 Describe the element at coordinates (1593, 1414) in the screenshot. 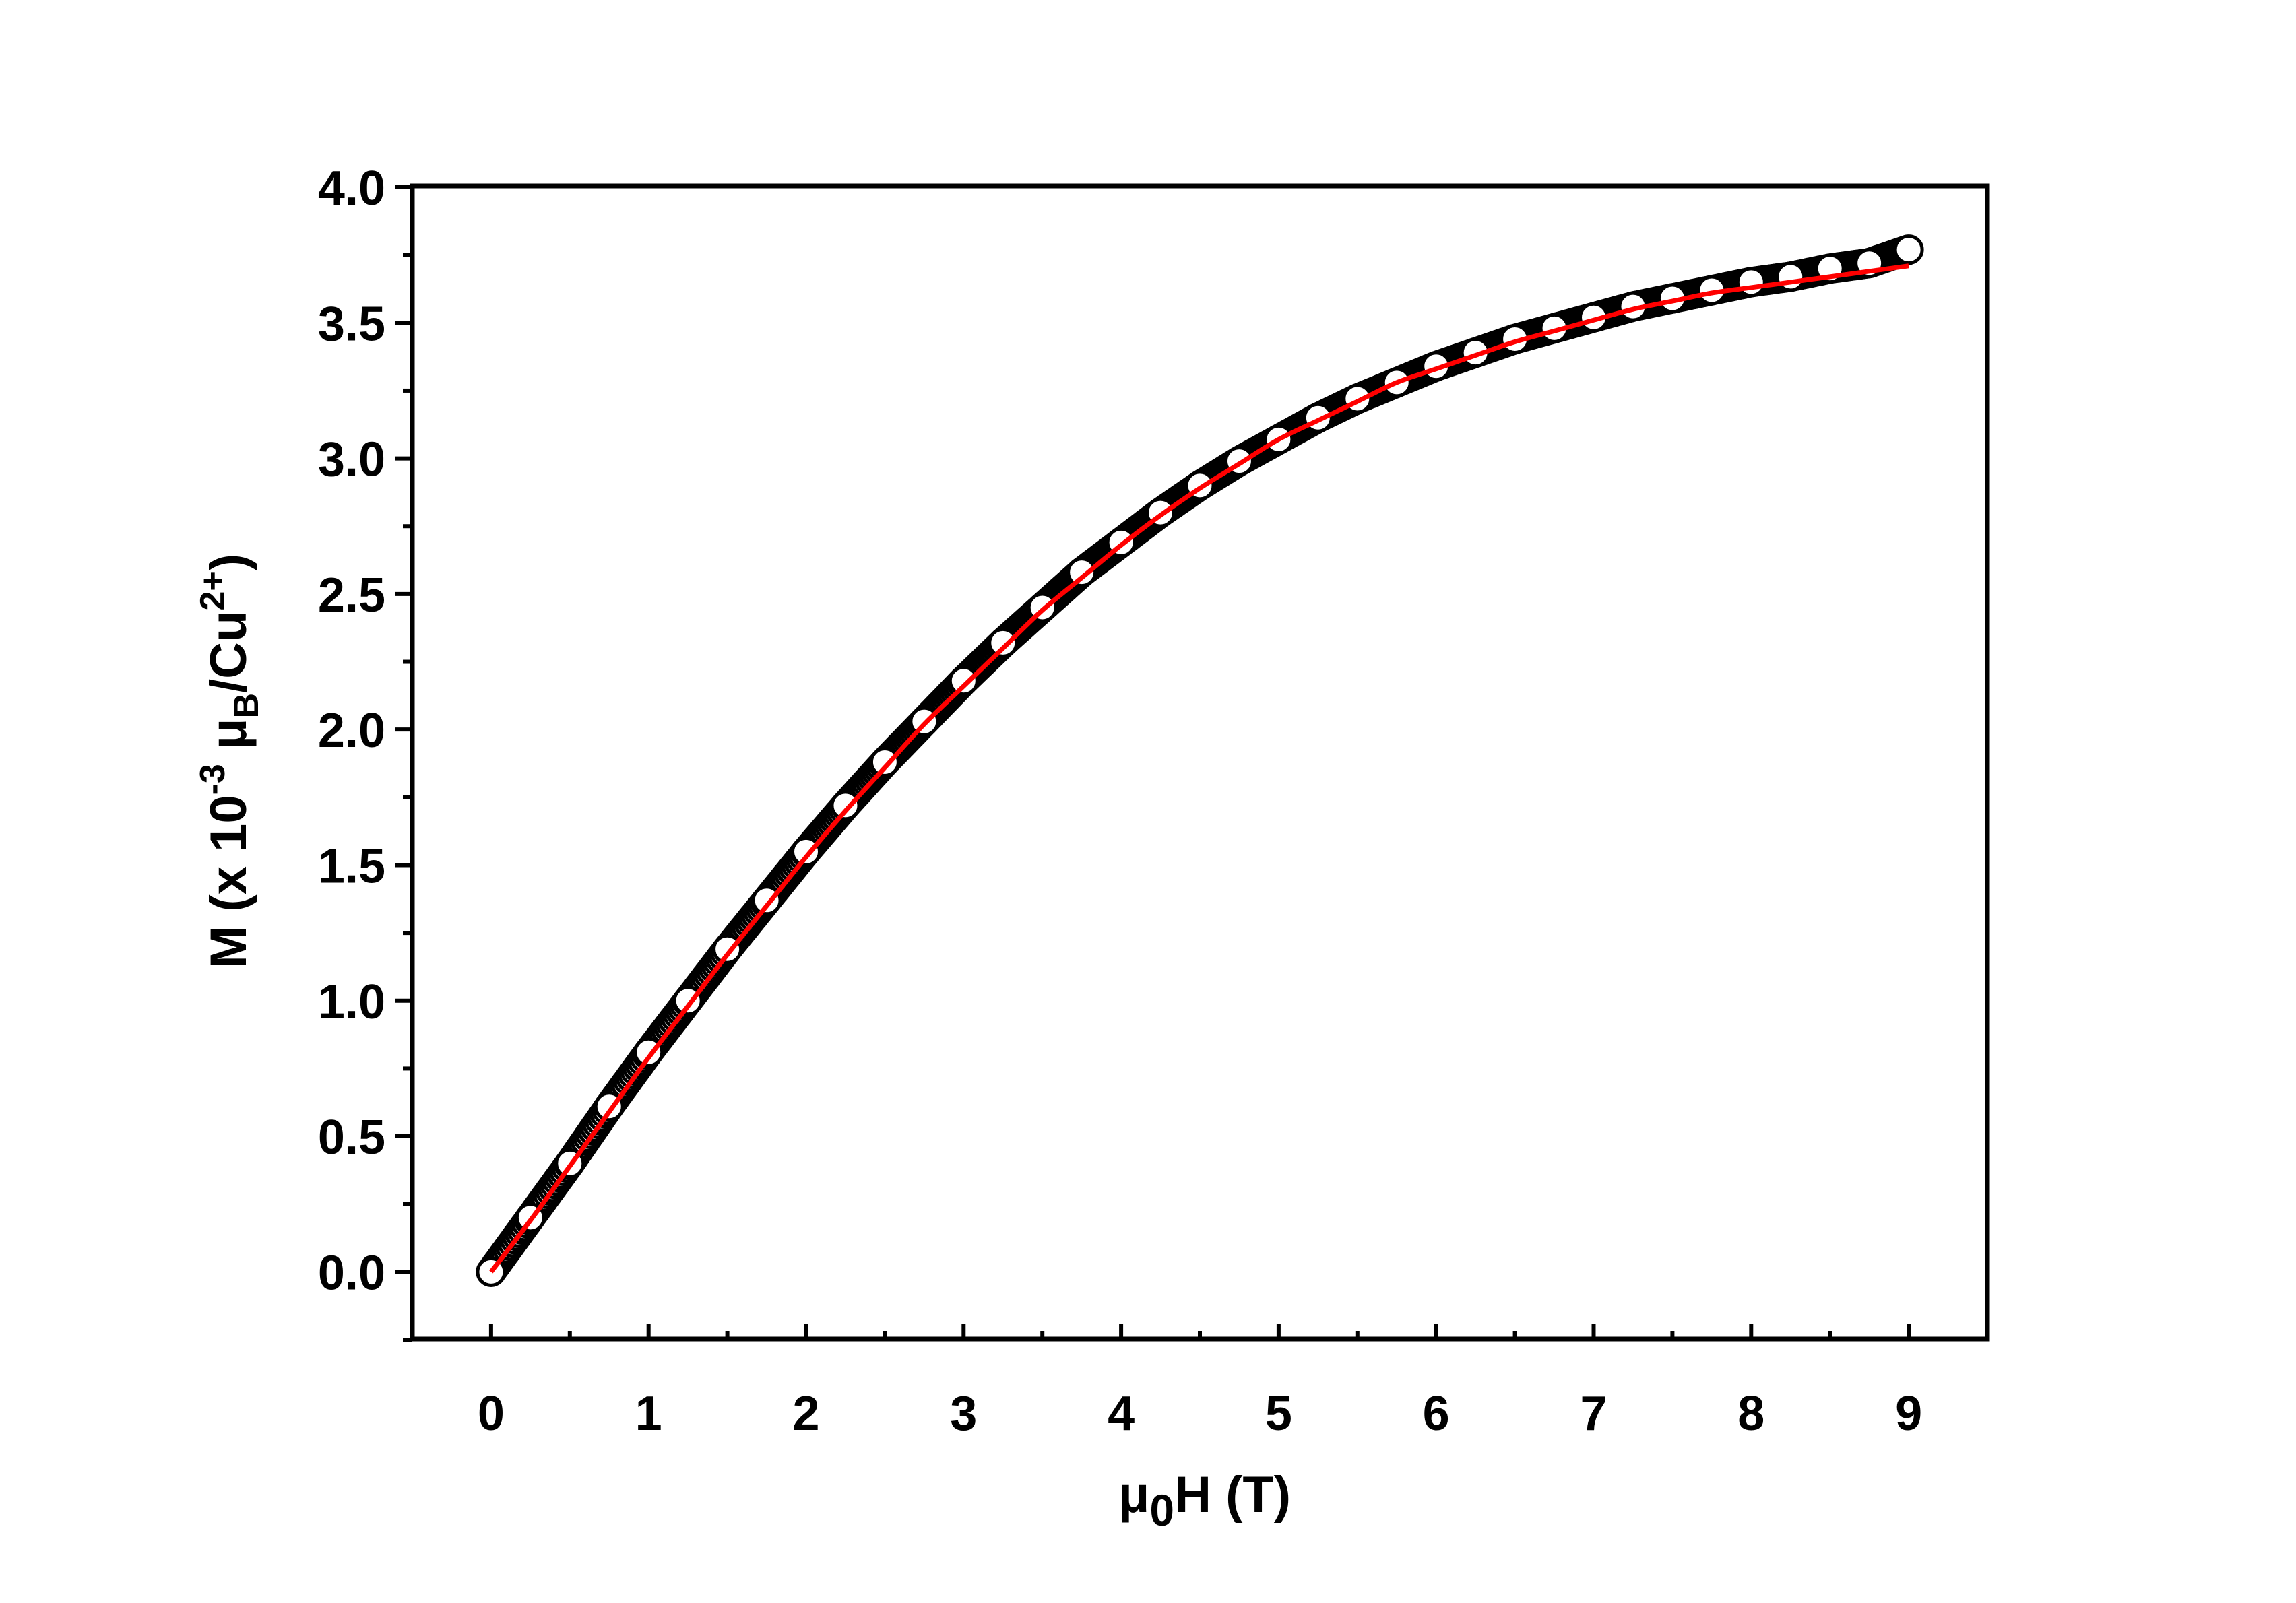

I see `x-tick-label: 7` at that location.